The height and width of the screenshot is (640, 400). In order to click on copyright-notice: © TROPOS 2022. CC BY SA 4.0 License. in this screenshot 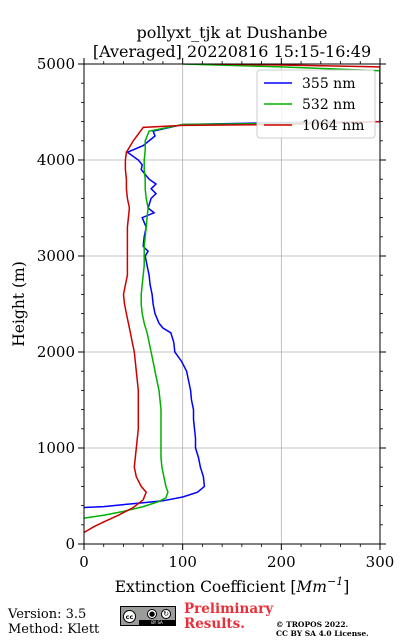, I will do `click(322, 629)`.